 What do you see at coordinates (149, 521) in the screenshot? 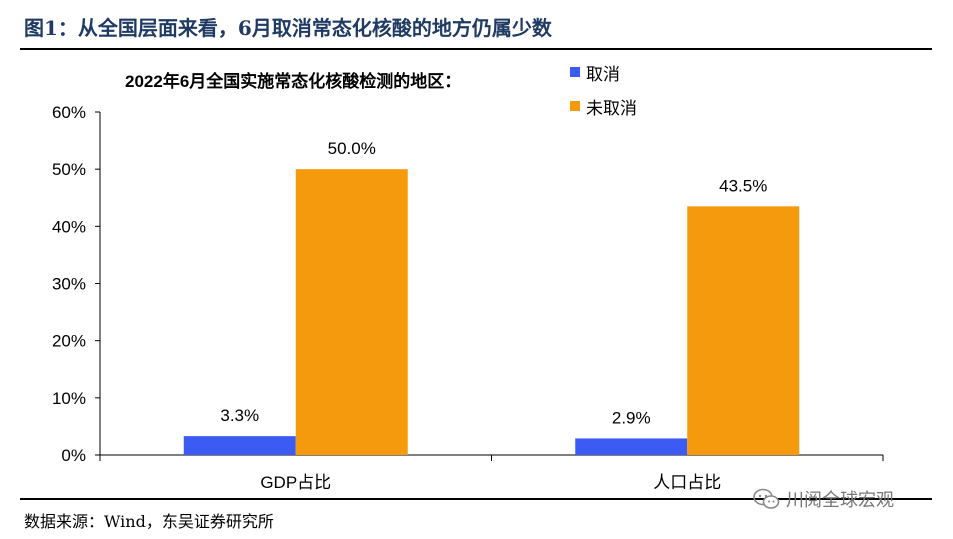
I see `source-note: 数据来源：Wind，东吴证券研究所` at bounding box center [149, 521].